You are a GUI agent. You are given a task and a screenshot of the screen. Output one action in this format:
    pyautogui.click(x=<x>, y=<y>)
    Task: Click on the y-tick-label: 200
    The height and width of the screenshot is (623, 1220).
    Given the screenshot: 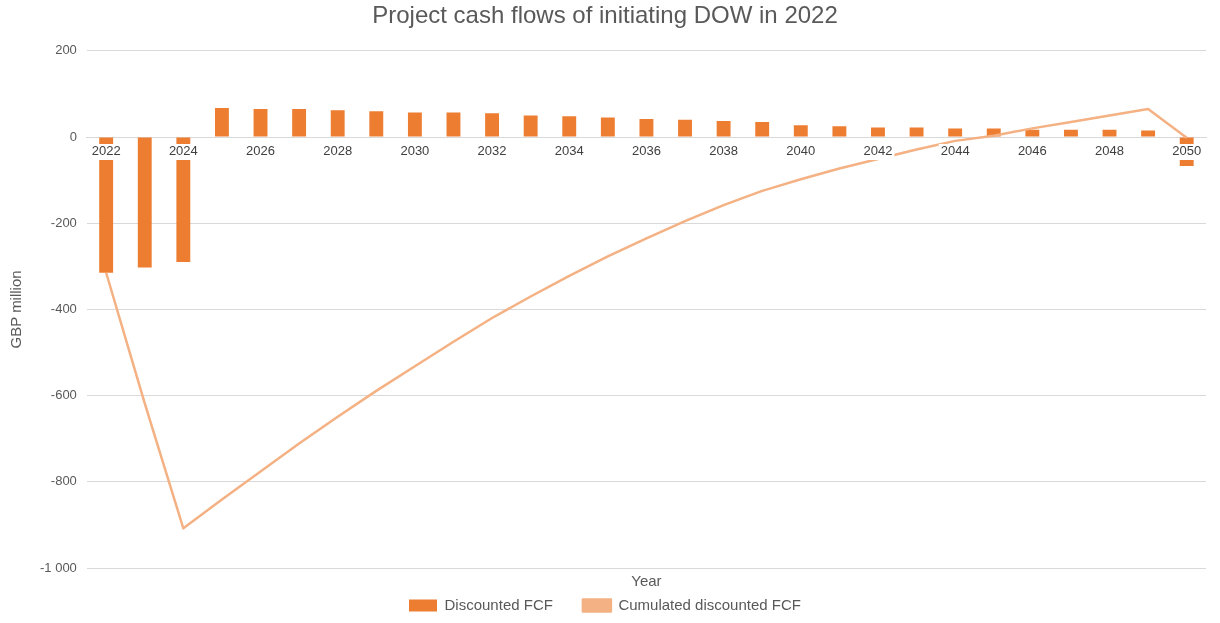 What is the action you would take?
    pyautogui.click(x=66, y=50)
    